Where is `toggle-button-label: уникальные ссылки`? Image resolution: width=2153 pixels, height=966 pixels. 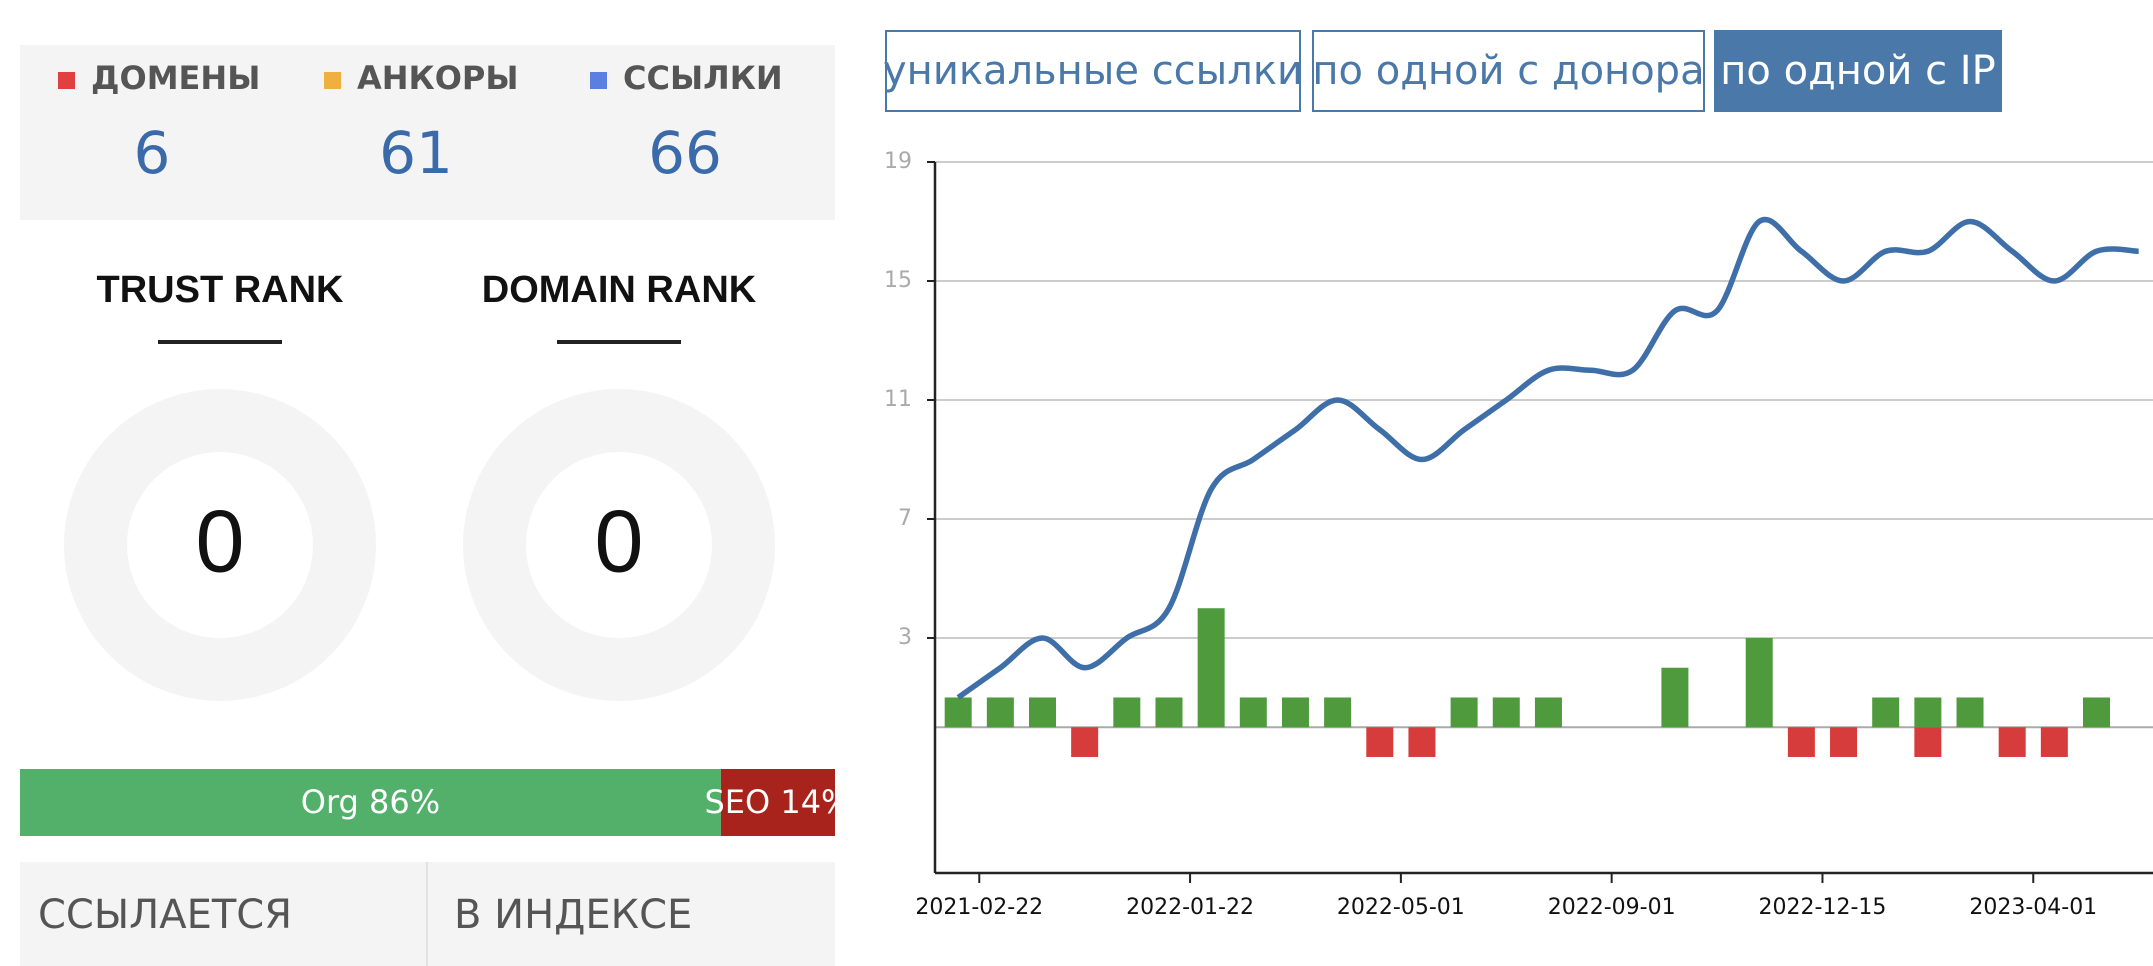 toggle-button-label: уникальные ссылки is located at coordinates (1093, 71).